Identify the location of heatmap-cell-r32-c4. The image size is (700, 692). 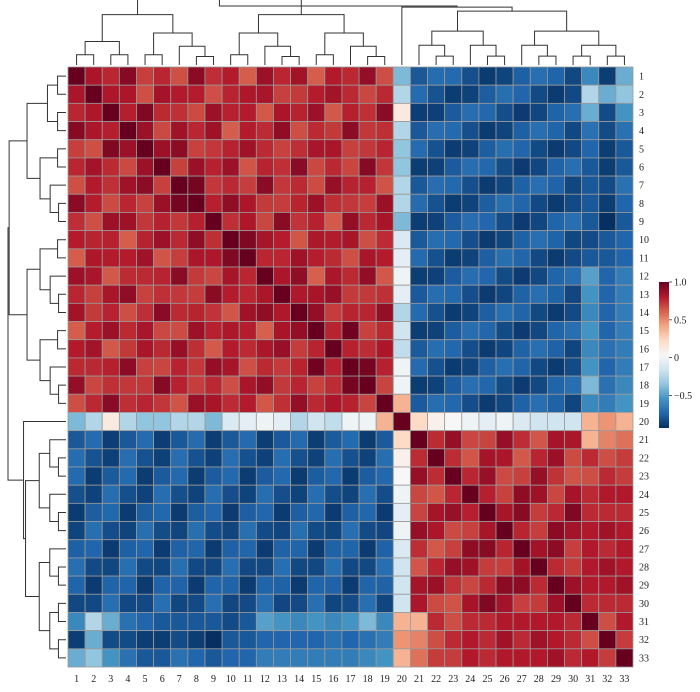
(127, 640).